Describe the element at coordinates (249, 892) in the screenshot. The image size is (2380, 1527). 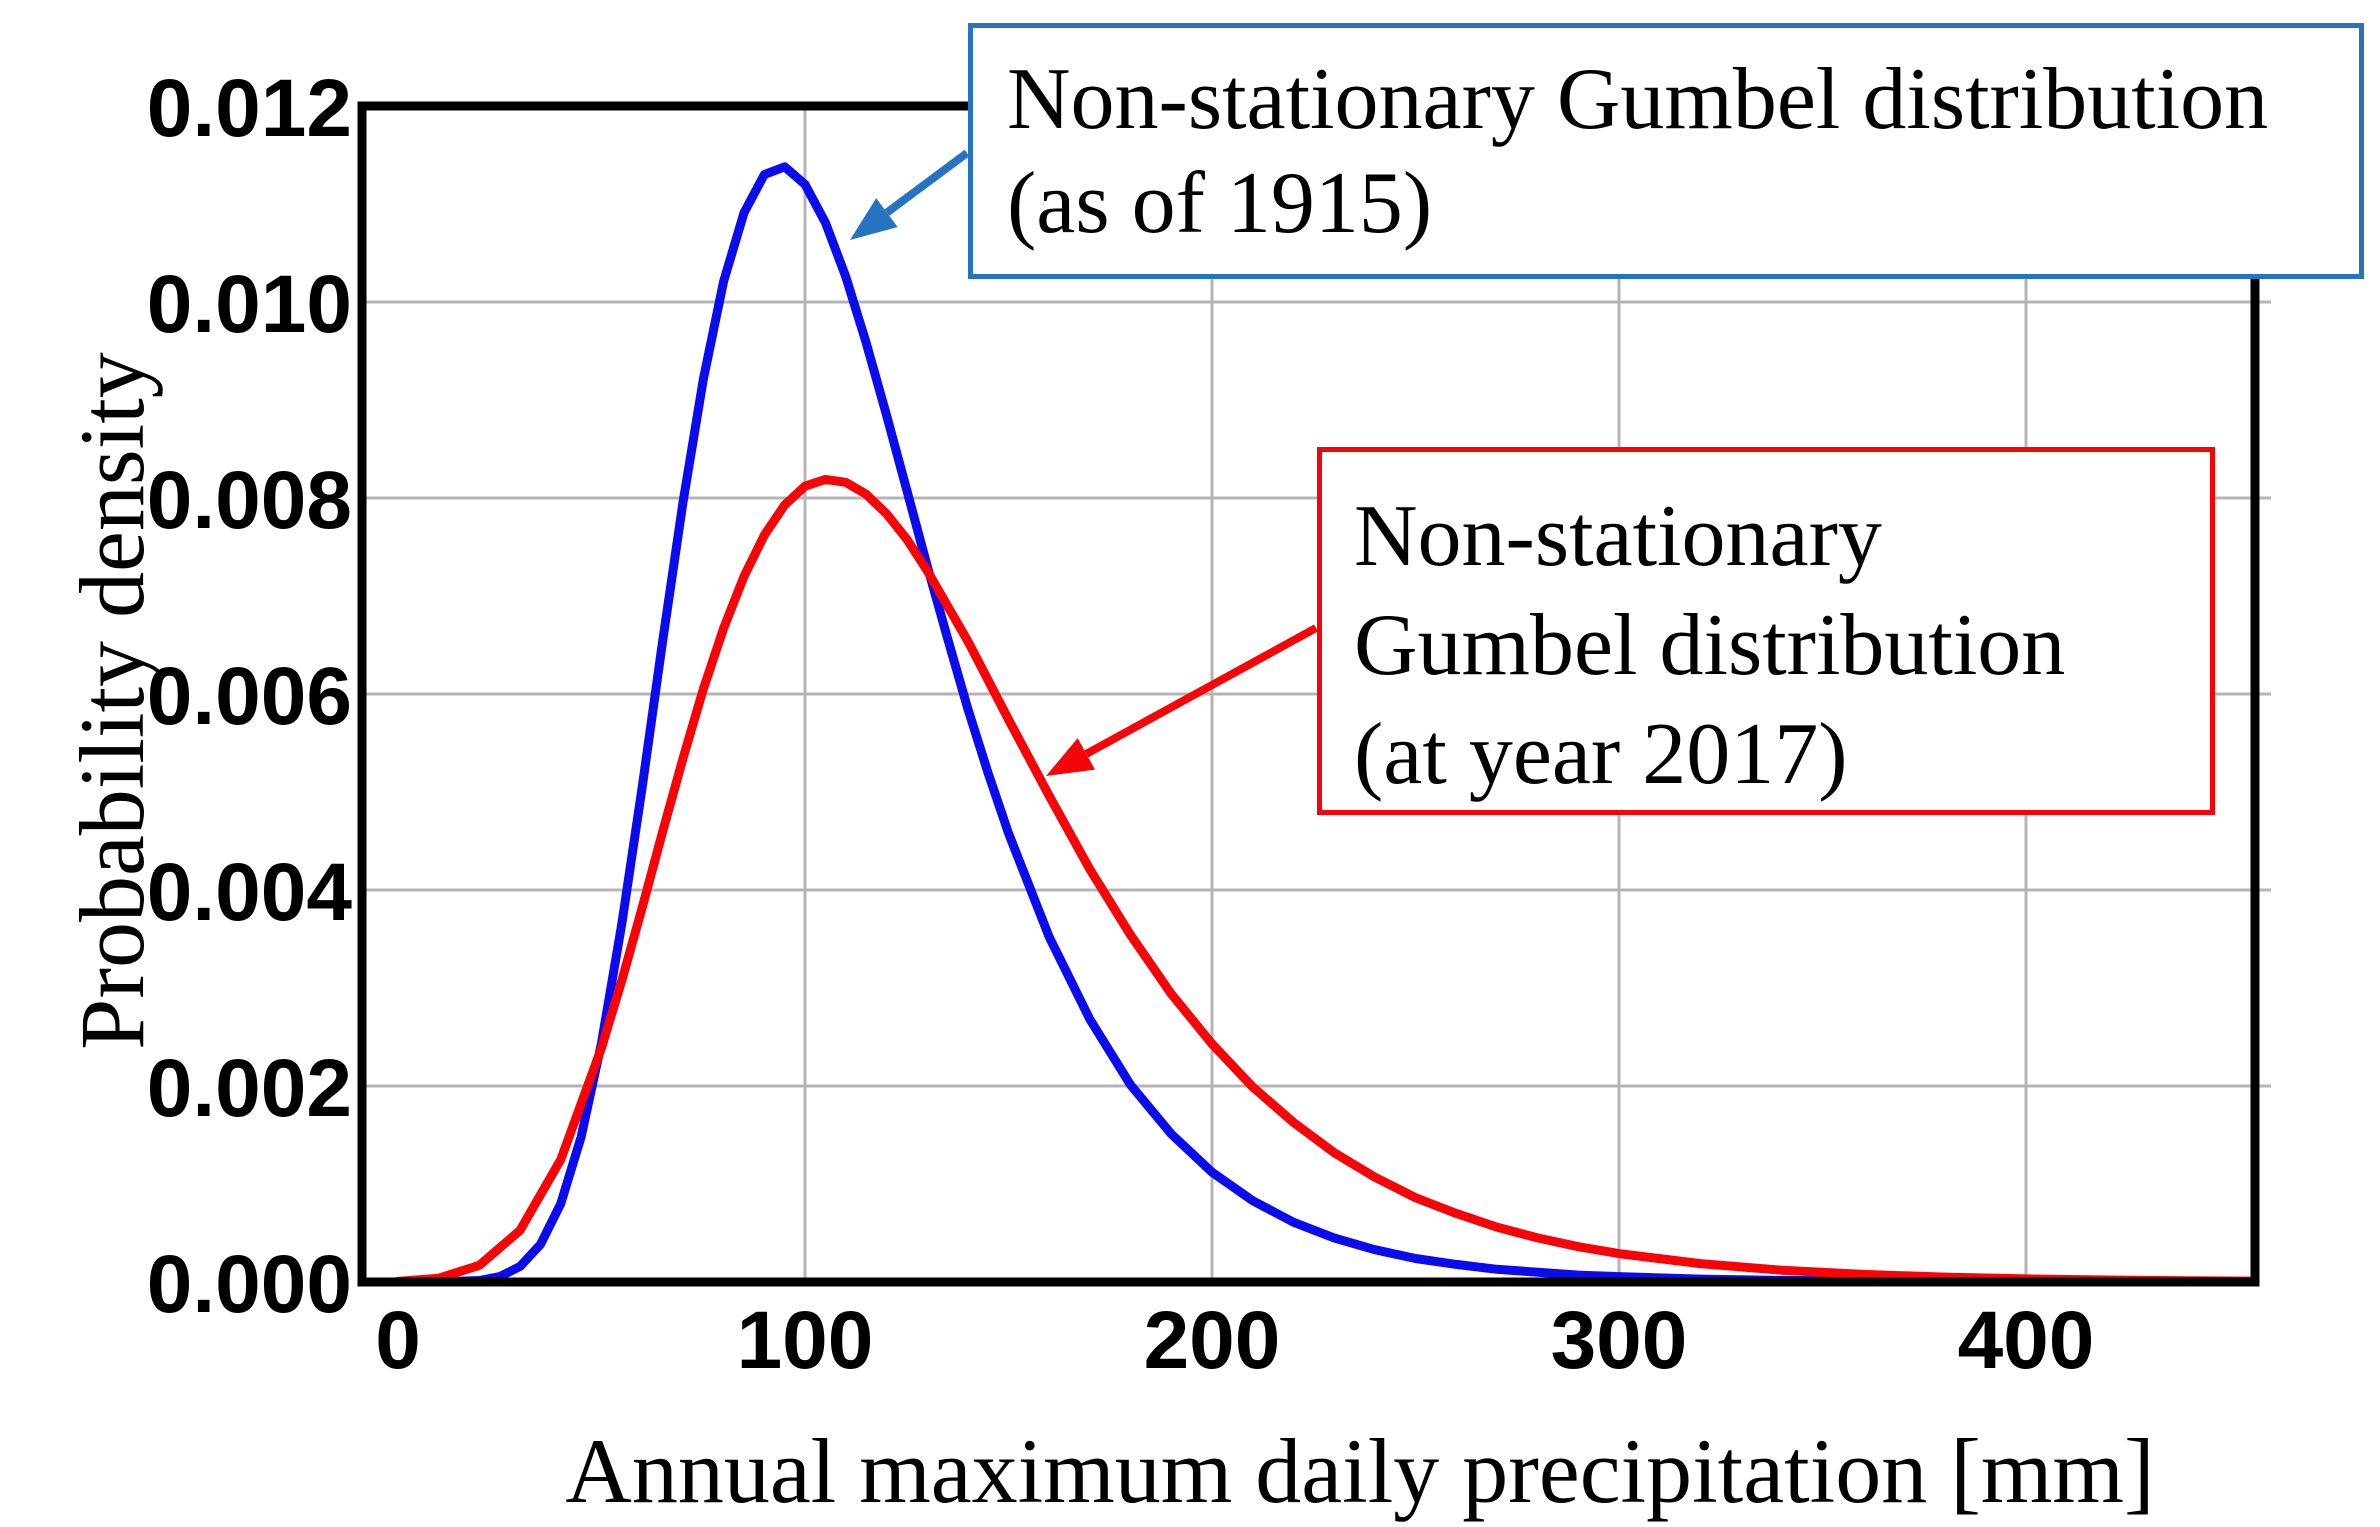
I see `y-tick-label-0.004: 0.004` at that location.